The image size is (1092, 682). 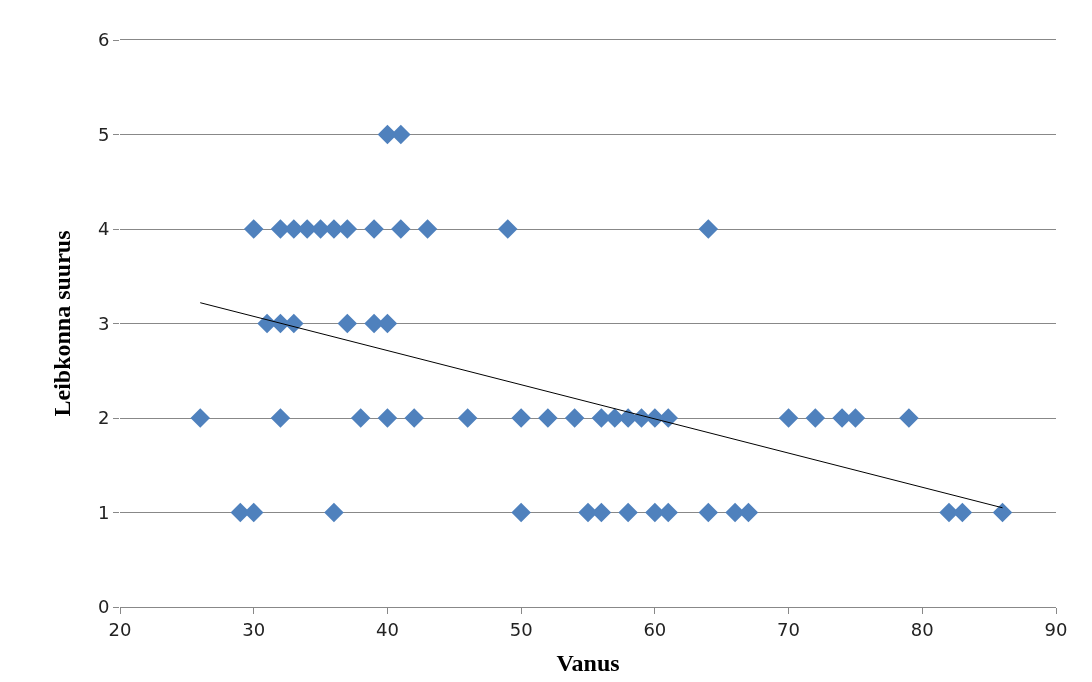 What do you see at coordinates (103, 134) in the screenshot?
I see `y-tick-label: 5` at bounding box center [103, 134].